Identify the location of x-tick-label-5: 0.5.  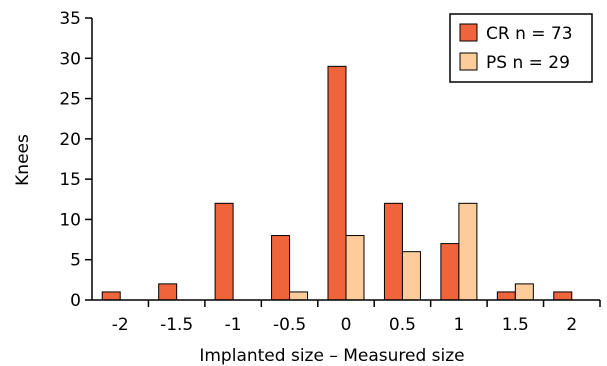
(402, 325).